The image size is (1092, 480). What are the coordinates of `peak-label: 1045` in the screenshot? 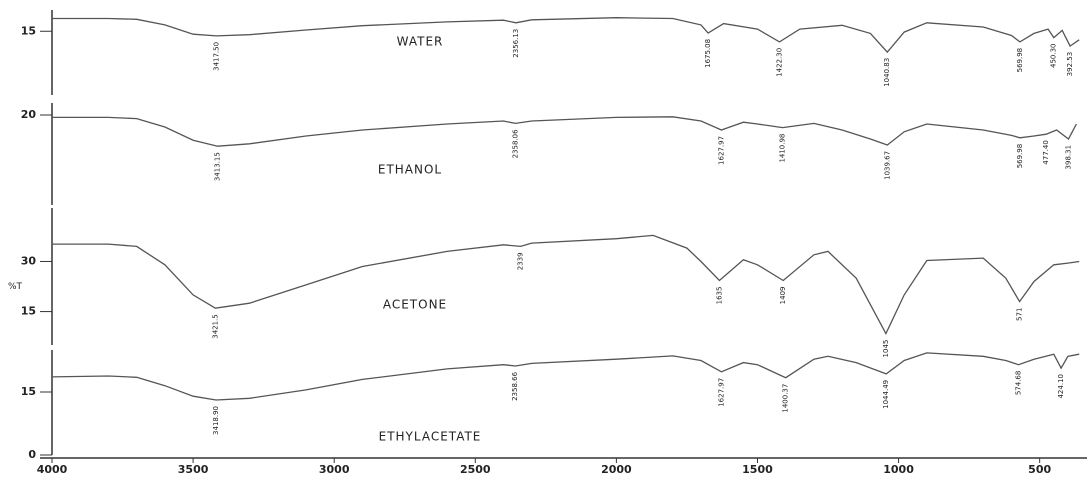 It's located at (886, 349).